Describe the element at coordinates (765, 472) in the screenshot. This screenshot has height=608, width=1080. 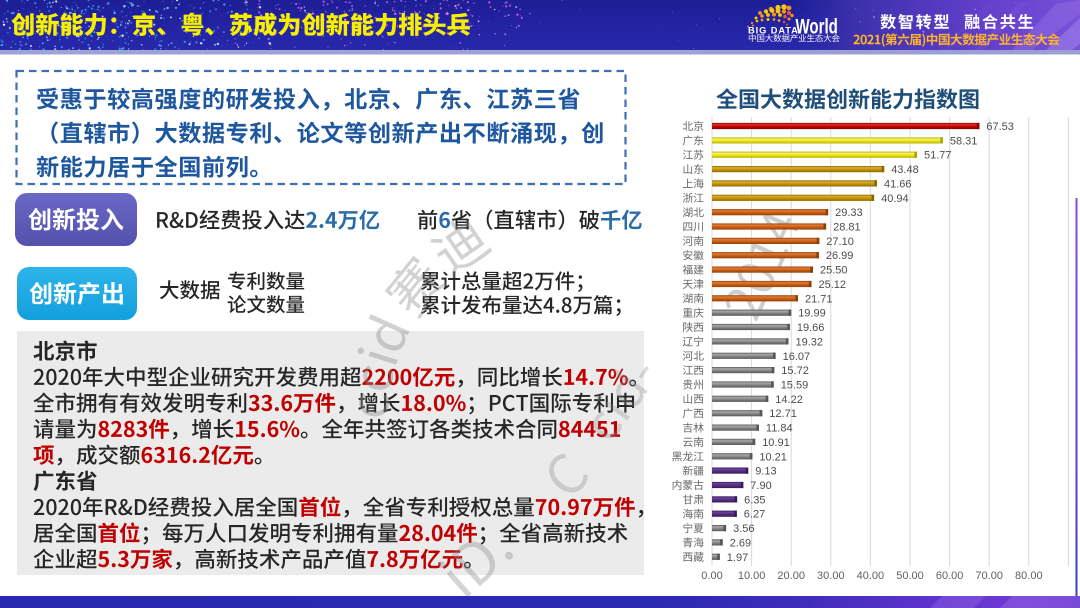
I see `svg-text: 9.13` at that location.